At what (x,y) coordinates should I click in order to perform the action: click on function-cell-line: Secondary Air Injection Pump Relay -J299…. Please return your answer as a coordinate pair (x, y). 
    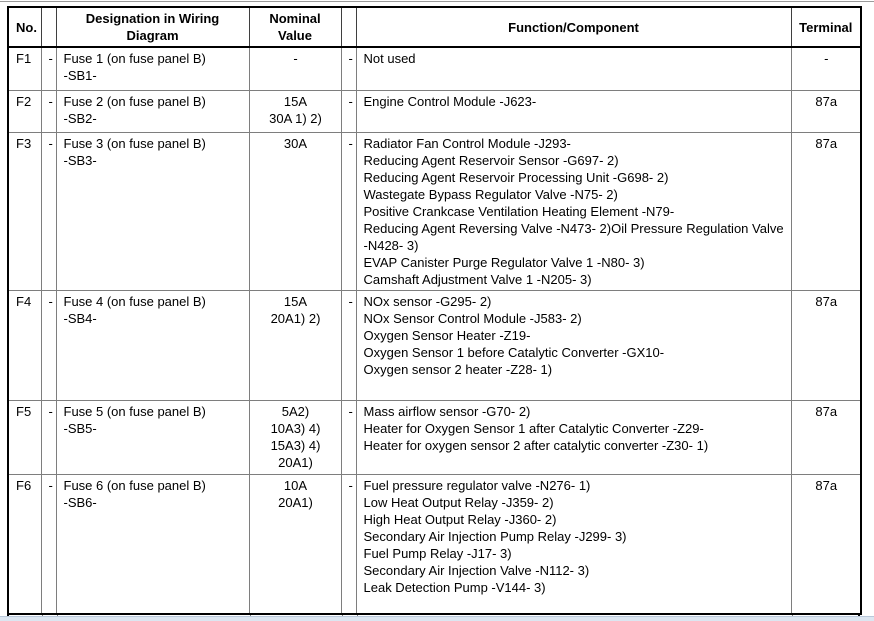
    Looking at the image, I should click on (495, 536).